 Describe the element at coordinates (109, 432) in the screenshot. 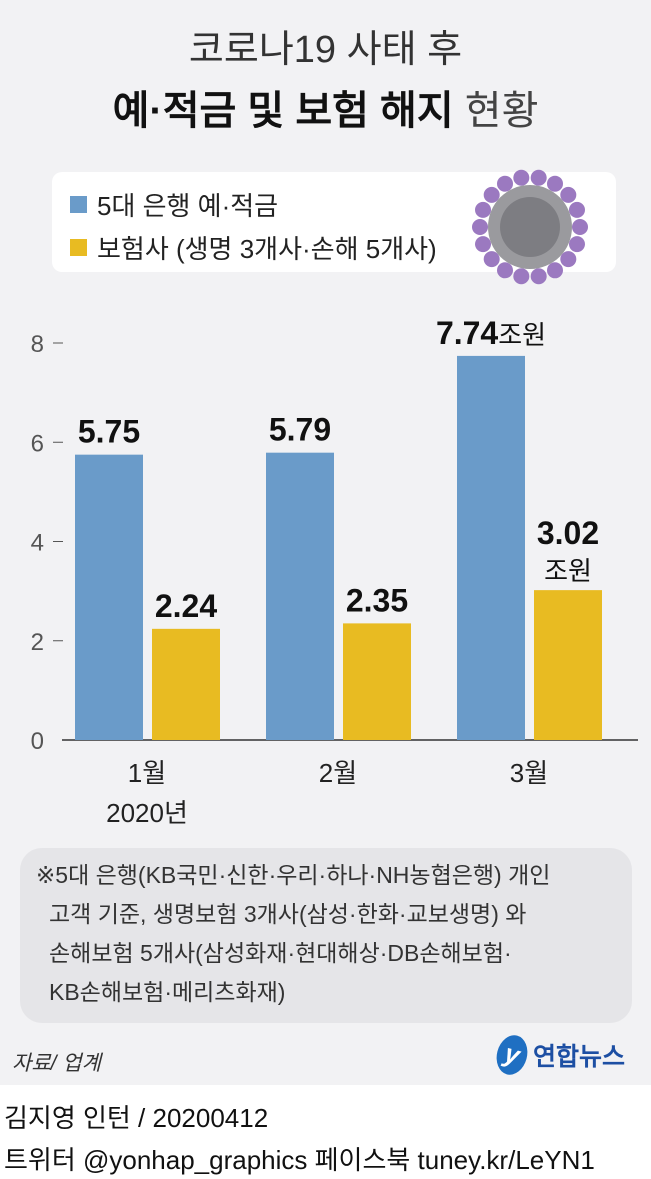

I see `data-label: 5.75` at that location.